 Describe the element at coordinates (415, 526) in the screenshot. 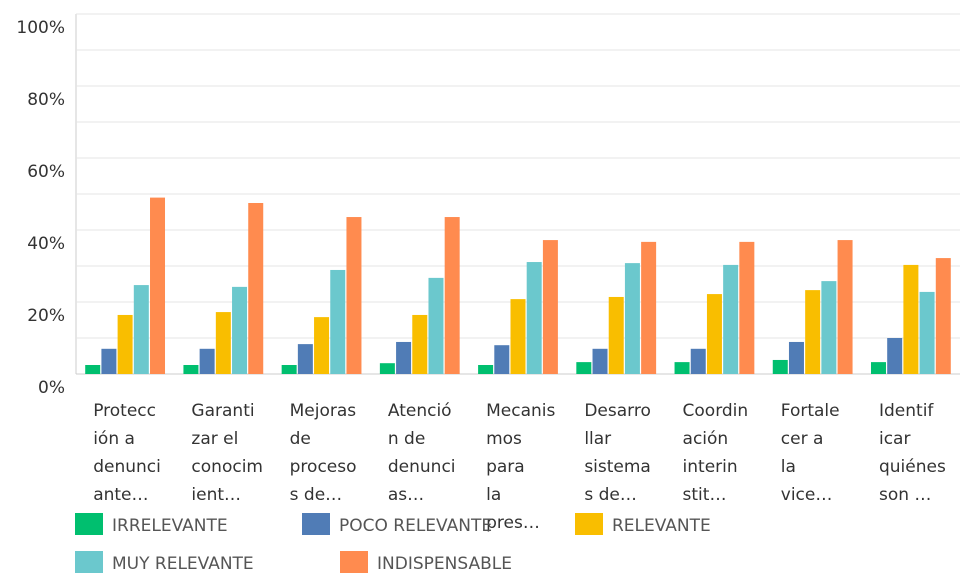

I see `legend-label: POCO RELEVANTE` at that location.